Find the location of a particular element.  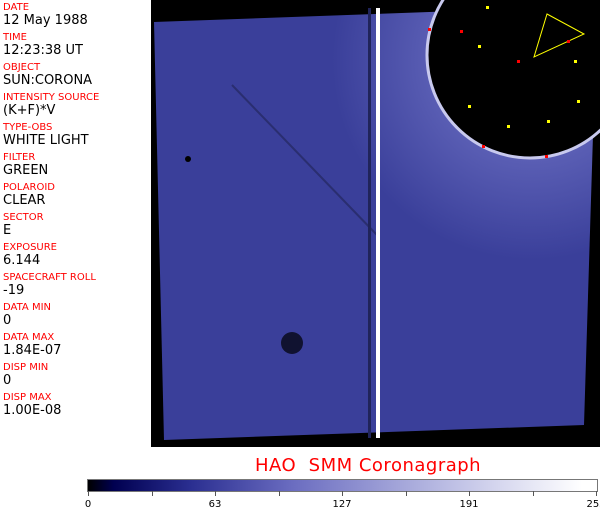

colorbar-tick-label: 63 is located at coordinates (215, 504).